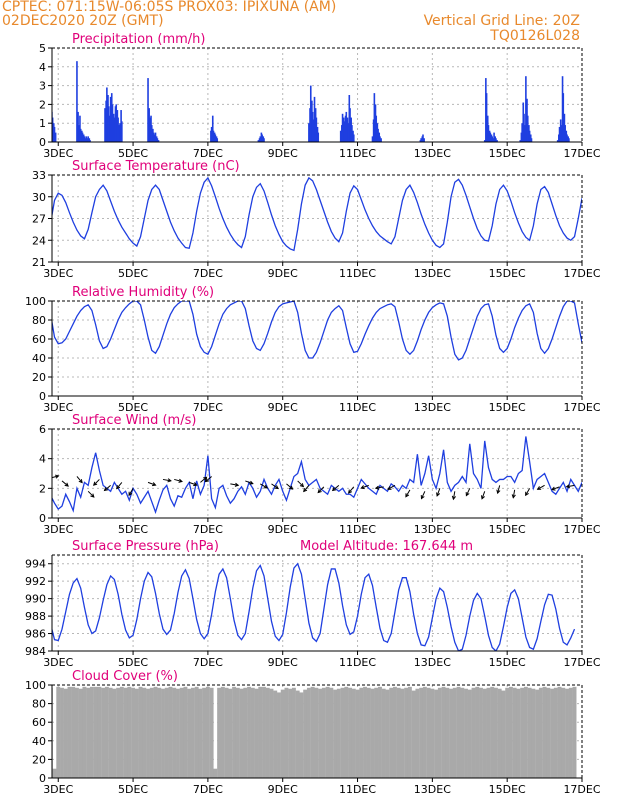  I want to click on header-date: 02DEC2020 20Z (GMT), so click(83, 21).